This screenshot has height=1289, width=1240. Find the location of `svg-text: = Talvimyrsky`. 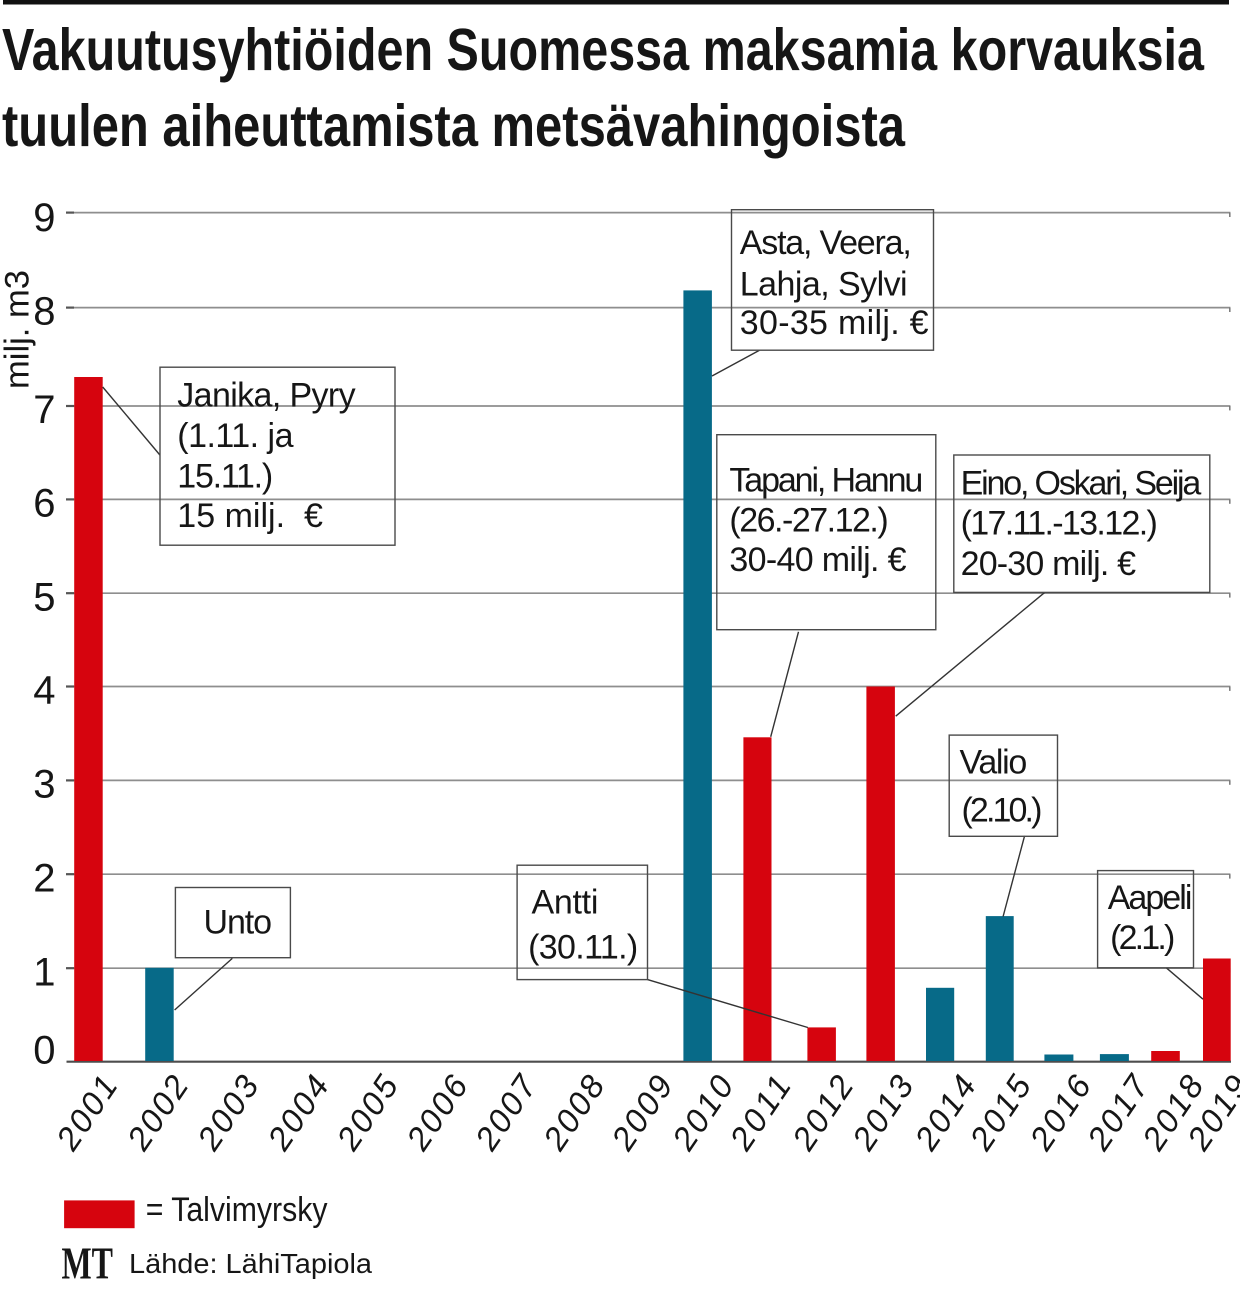

svg-text: = Talvimyrsky is located at coordinates (237, 1210).